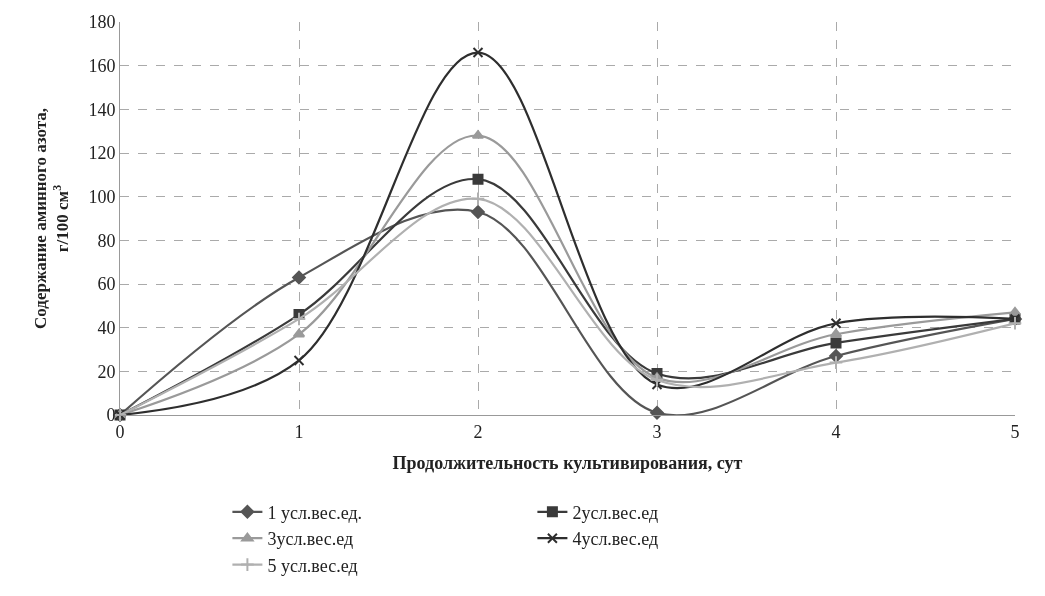  I want to click on legend-label: 2усл.вес.ед, so click(615, 512).